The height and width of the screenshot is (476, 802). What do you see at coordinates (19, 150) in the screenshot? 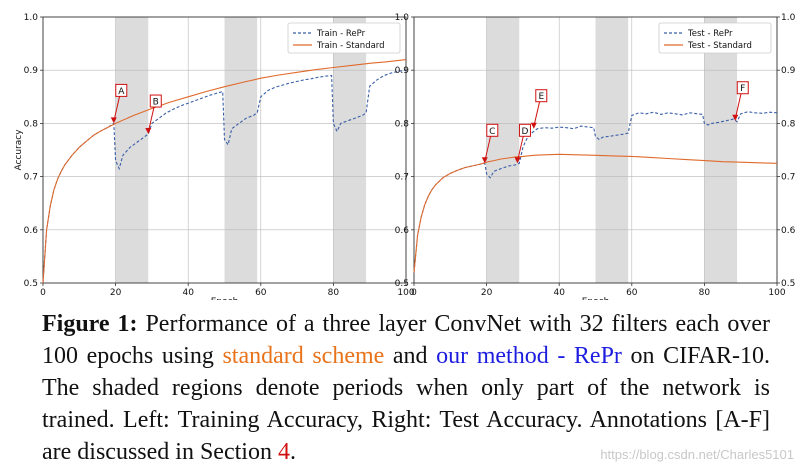
I see `y-axis-label: Accuracy` at bounding box center [19, 150].